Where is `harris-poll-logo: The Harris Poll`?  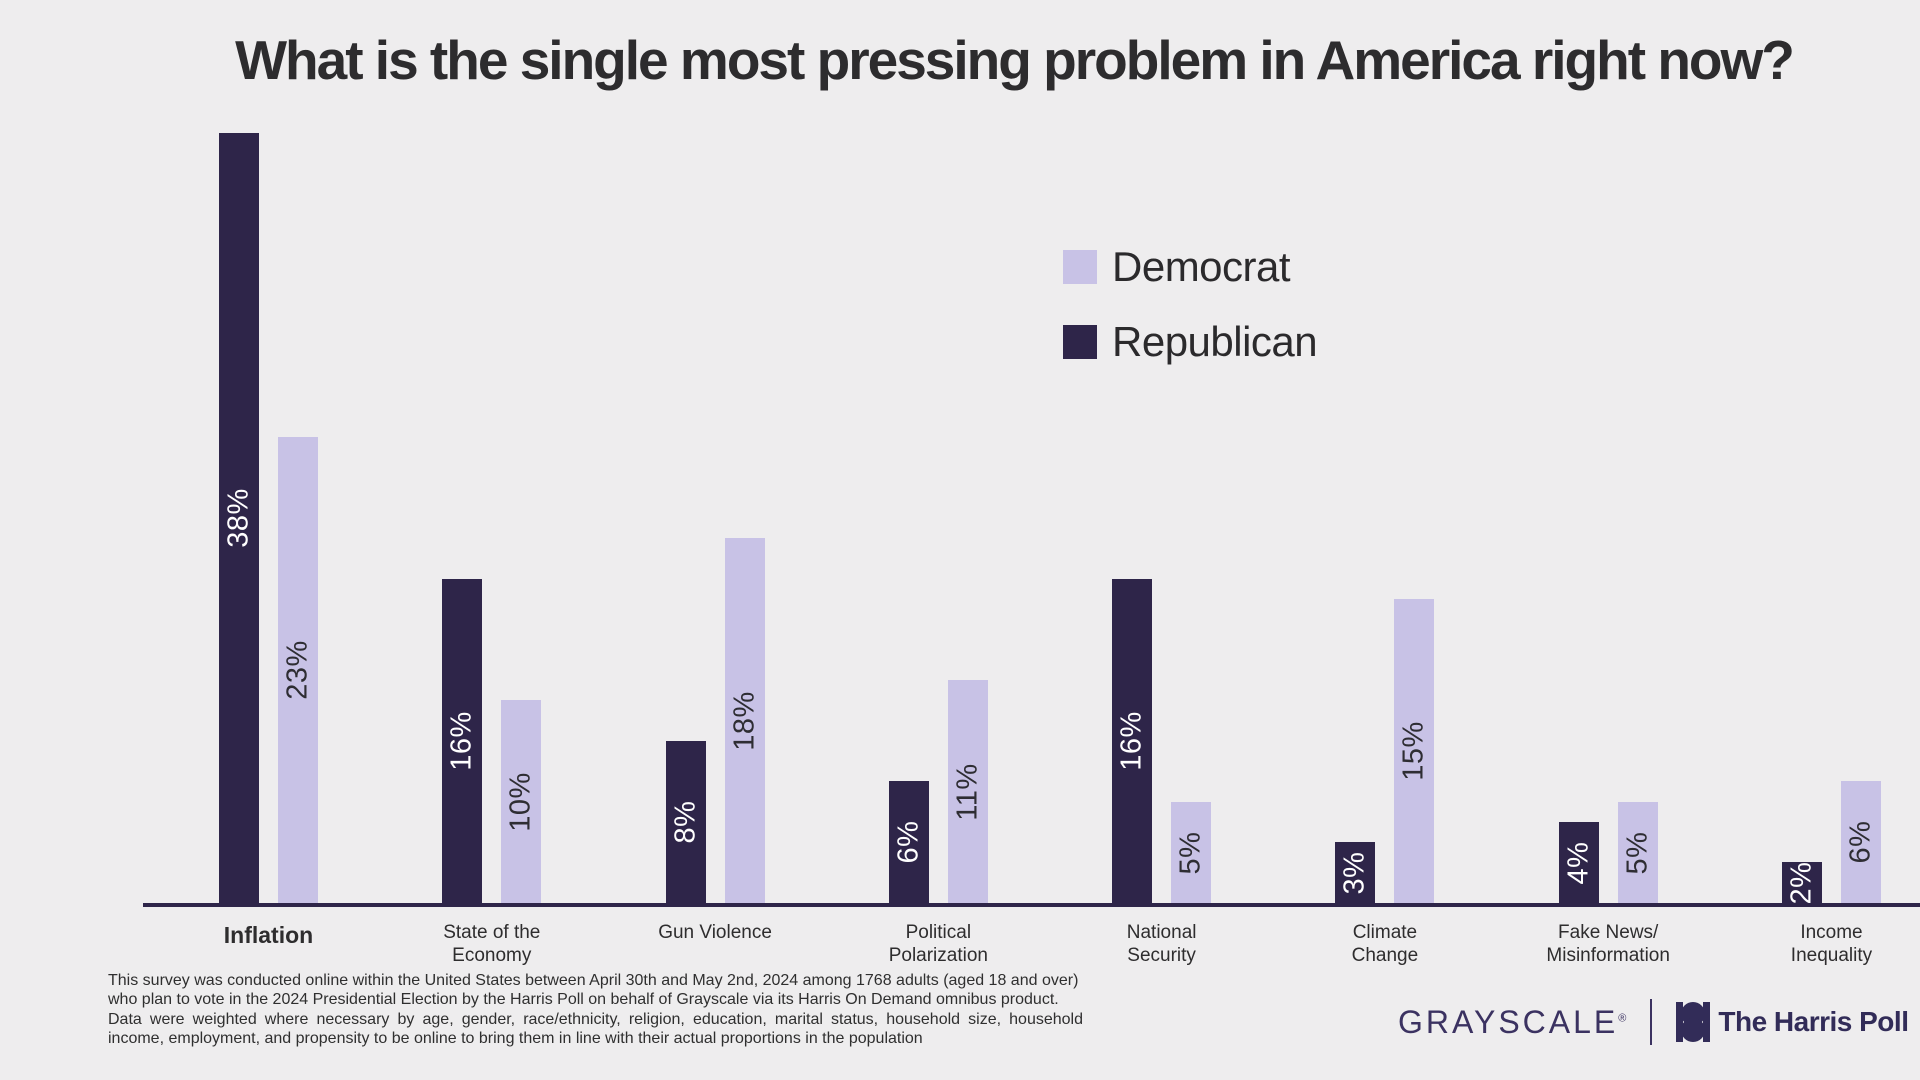 harris-poll-logo: The Harris Poll is located at coordinates (1792, 1022).